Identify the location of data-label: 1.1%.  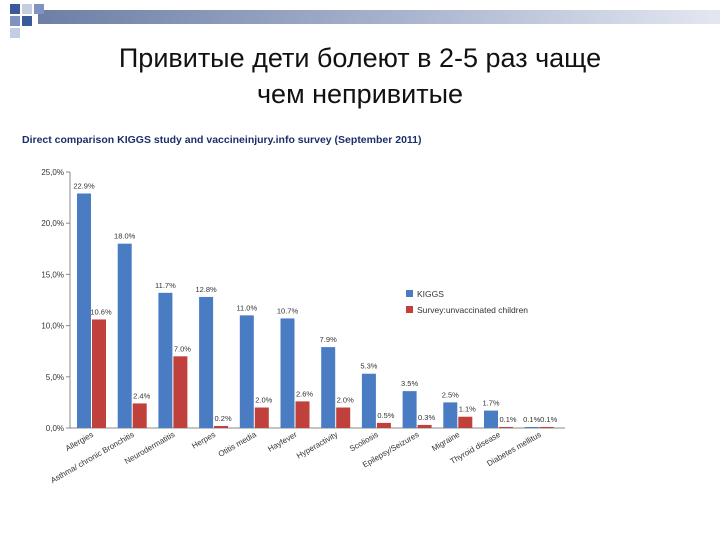
(467, 409).